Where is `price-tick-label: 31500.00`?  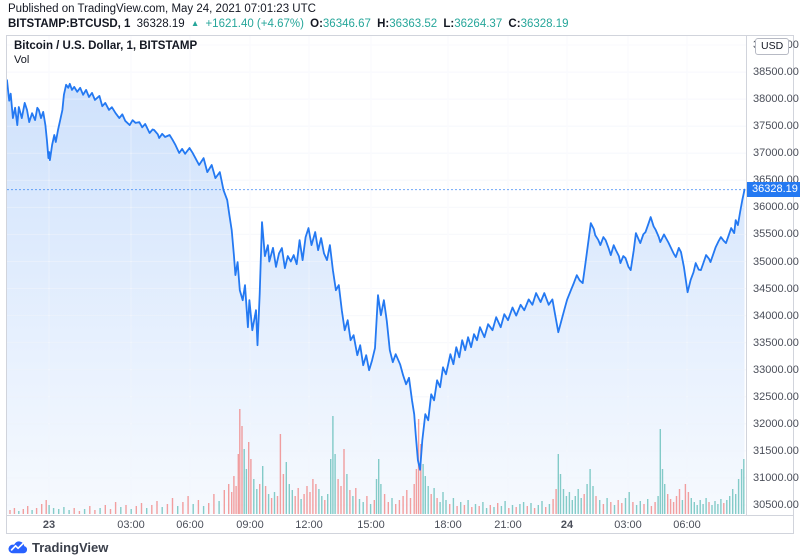
price-tick-label: 31500.00 is located at coordinates (776, 450).